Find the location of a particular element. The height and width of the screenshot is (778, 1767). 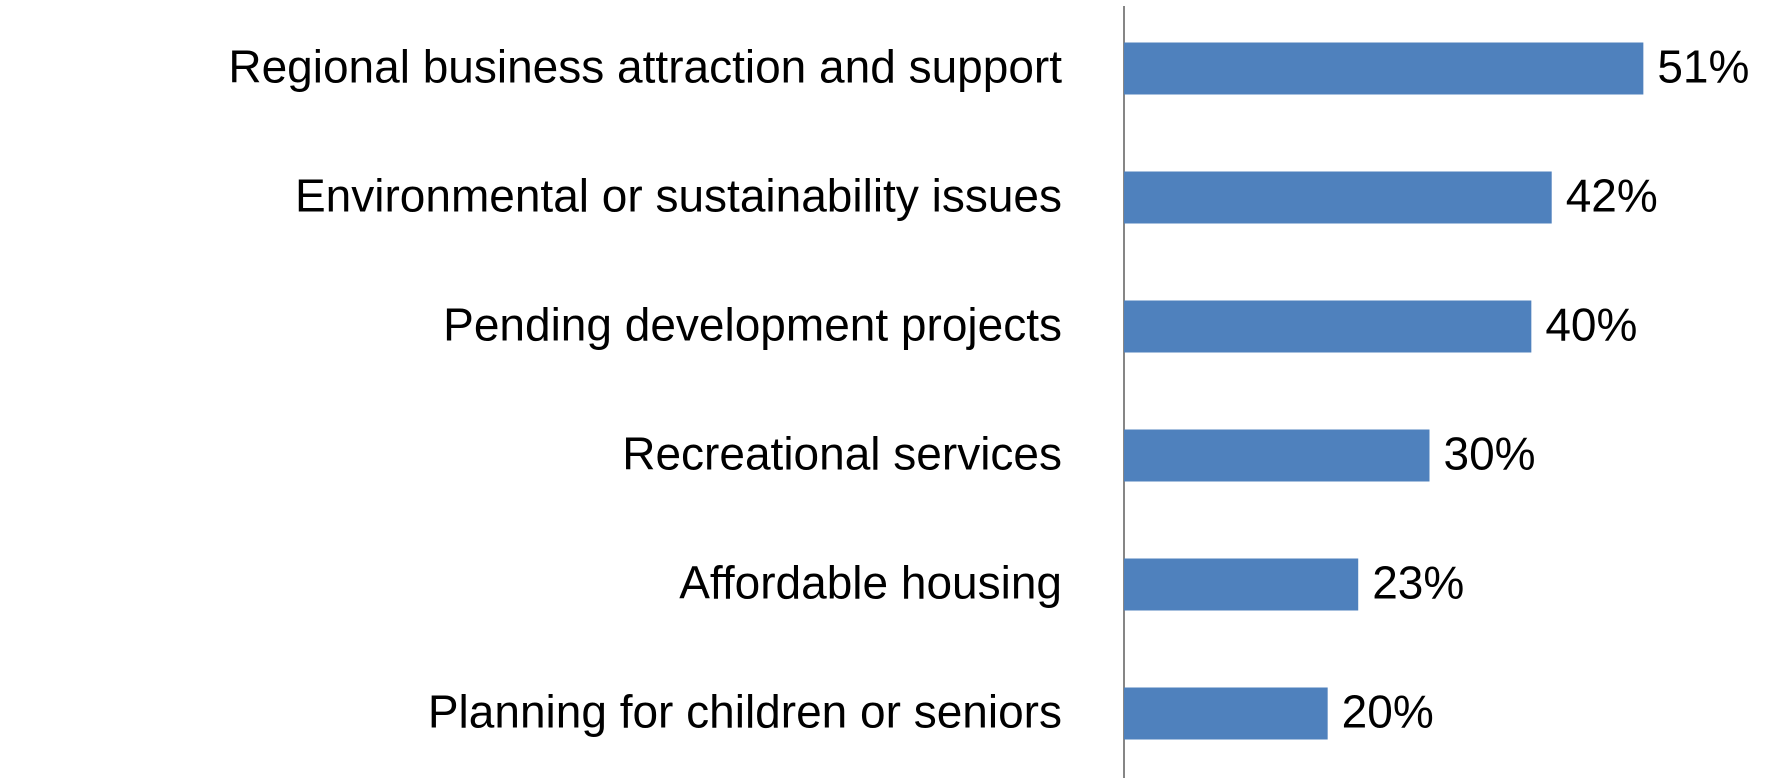

category-label: Regional business attraction and support is located at coordinates (645, 67).